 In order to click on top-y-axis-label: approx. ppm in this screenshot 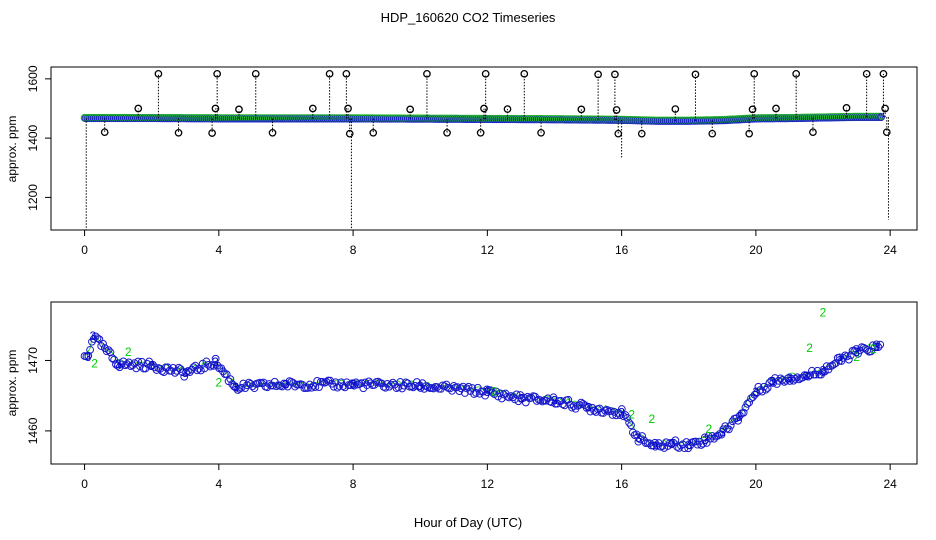, I will do `click(12, 149)`.